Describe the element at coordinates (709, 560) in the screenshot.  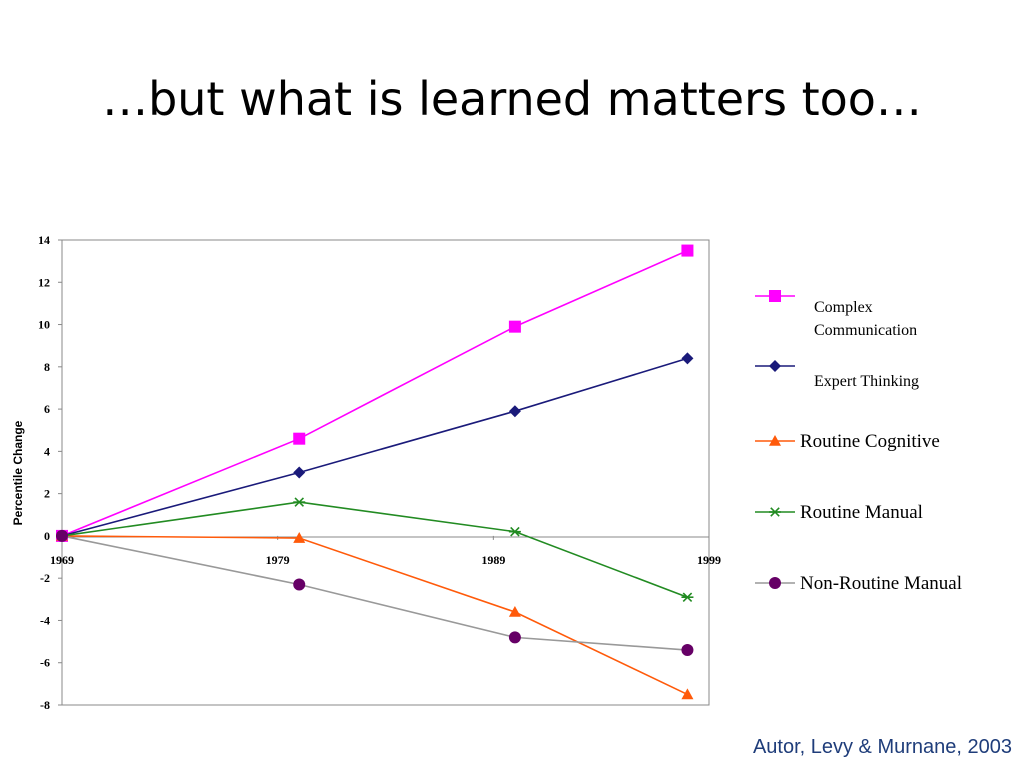
I see `x-tick-label: 1999` at that location.